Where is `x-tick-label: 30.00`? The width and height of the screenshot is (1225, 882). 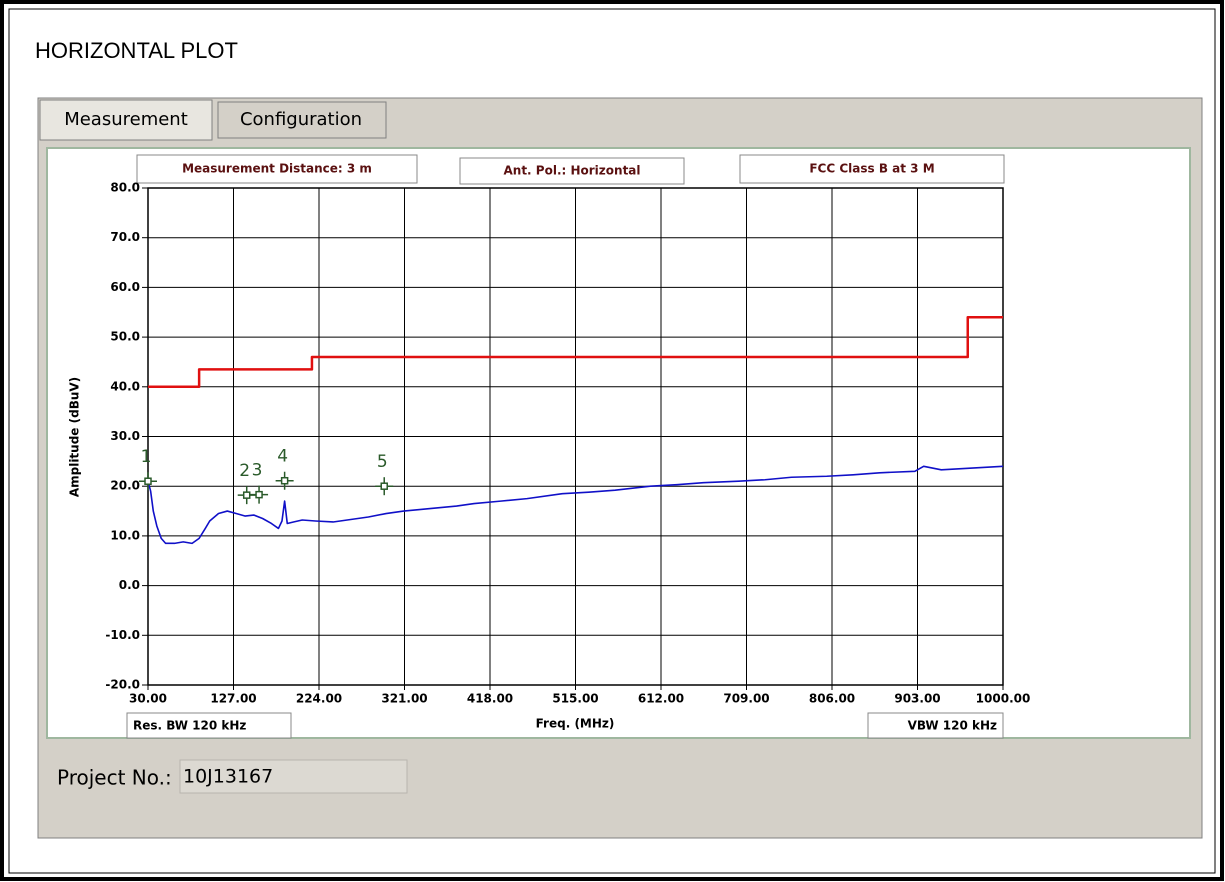 x-tick-label: 30.00 is located at coordinates (148, 699).